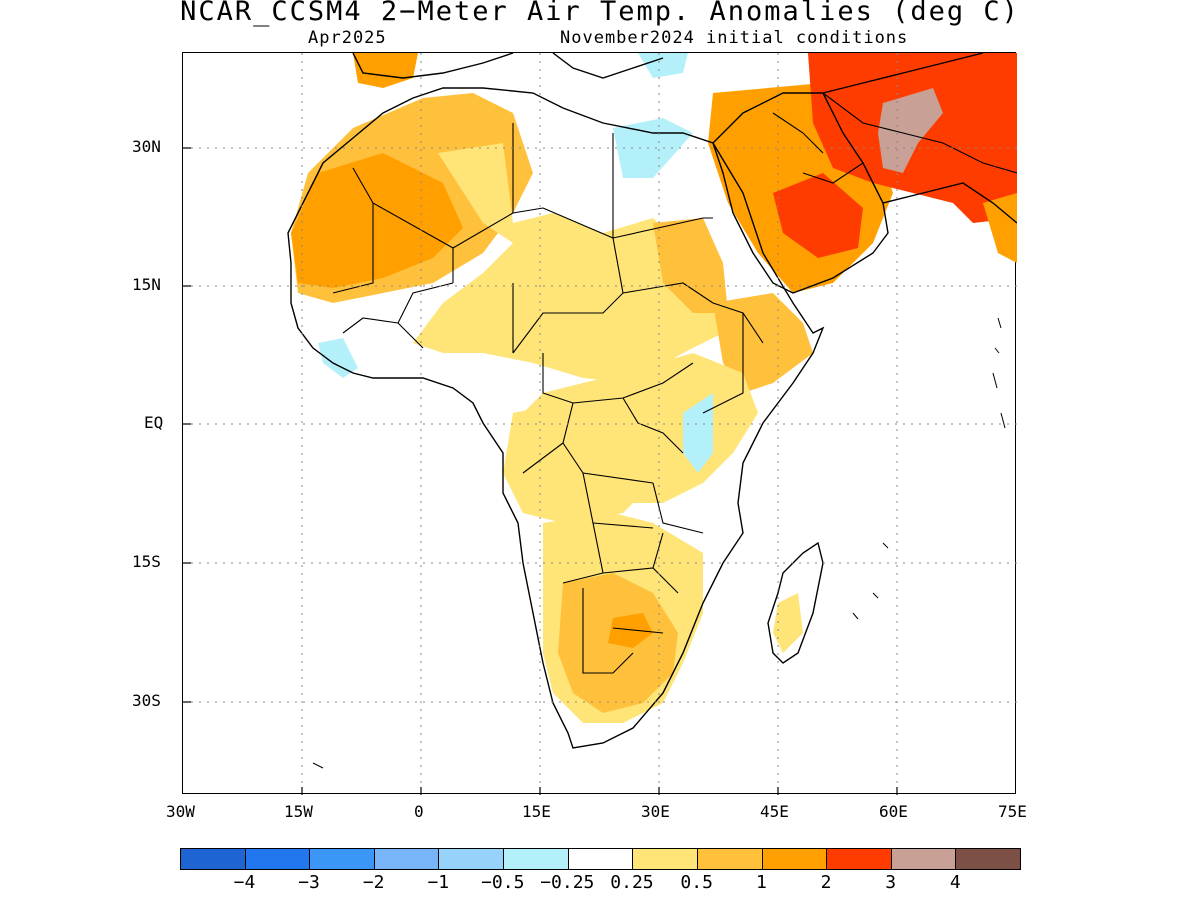  What do you see at coordinates (419, 811) in the screenshot?
I see `lon-label-0: 0` at bounding box center [419, 811].